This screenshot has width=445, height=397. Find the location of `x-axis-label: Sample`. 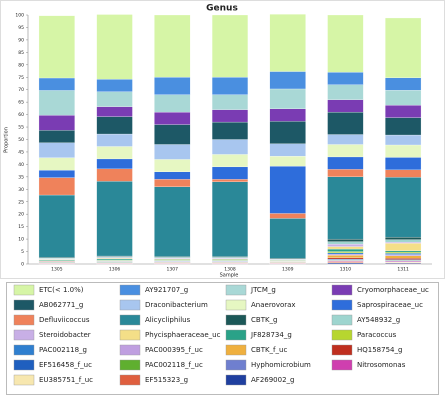

x-axis-label: Sample is located at coordinates (229, 276).